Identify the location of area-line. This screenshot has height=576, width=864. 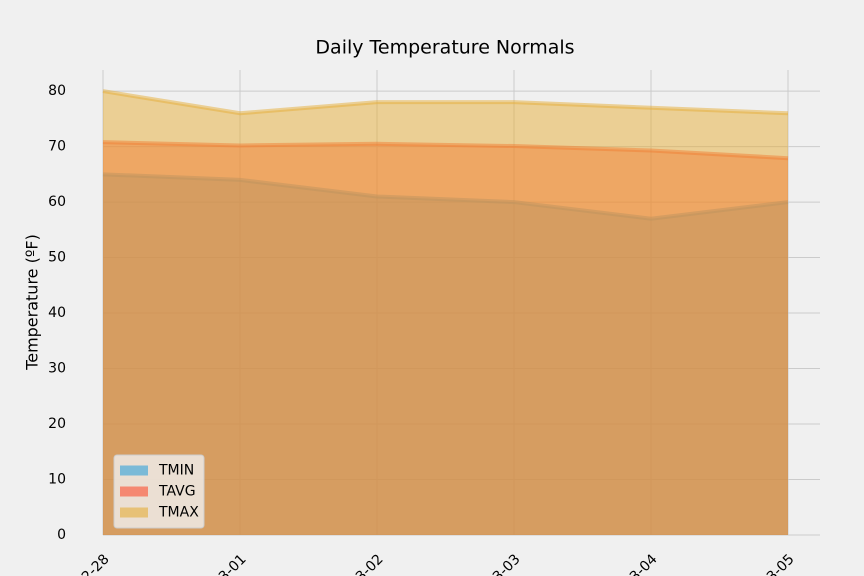
(445, 102).